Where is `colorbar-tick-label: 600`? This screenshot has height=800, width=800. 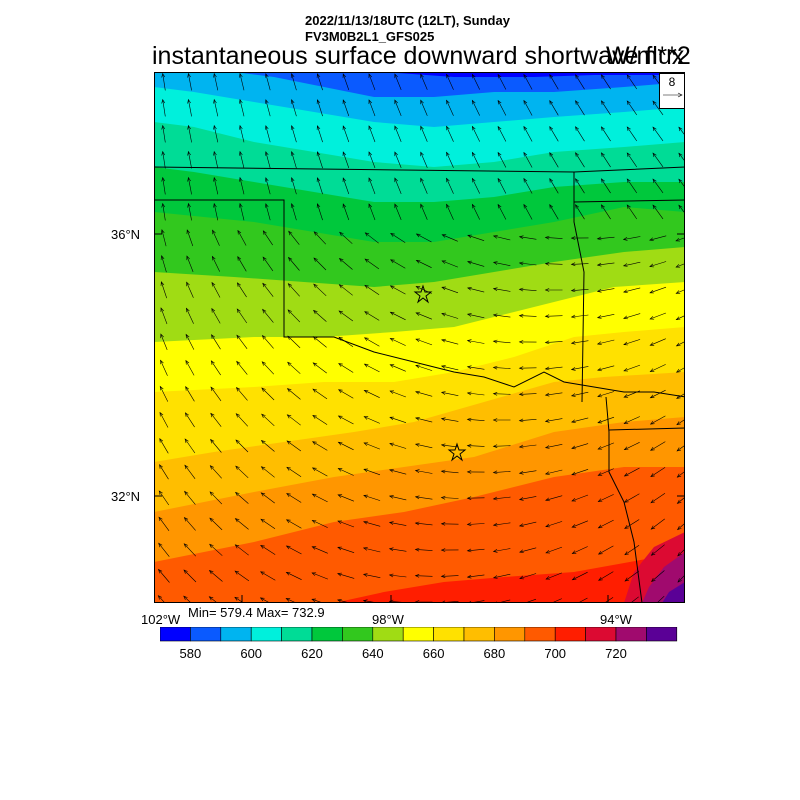
colorbar-tick-label: 600 is located at coordinates (251, 653).